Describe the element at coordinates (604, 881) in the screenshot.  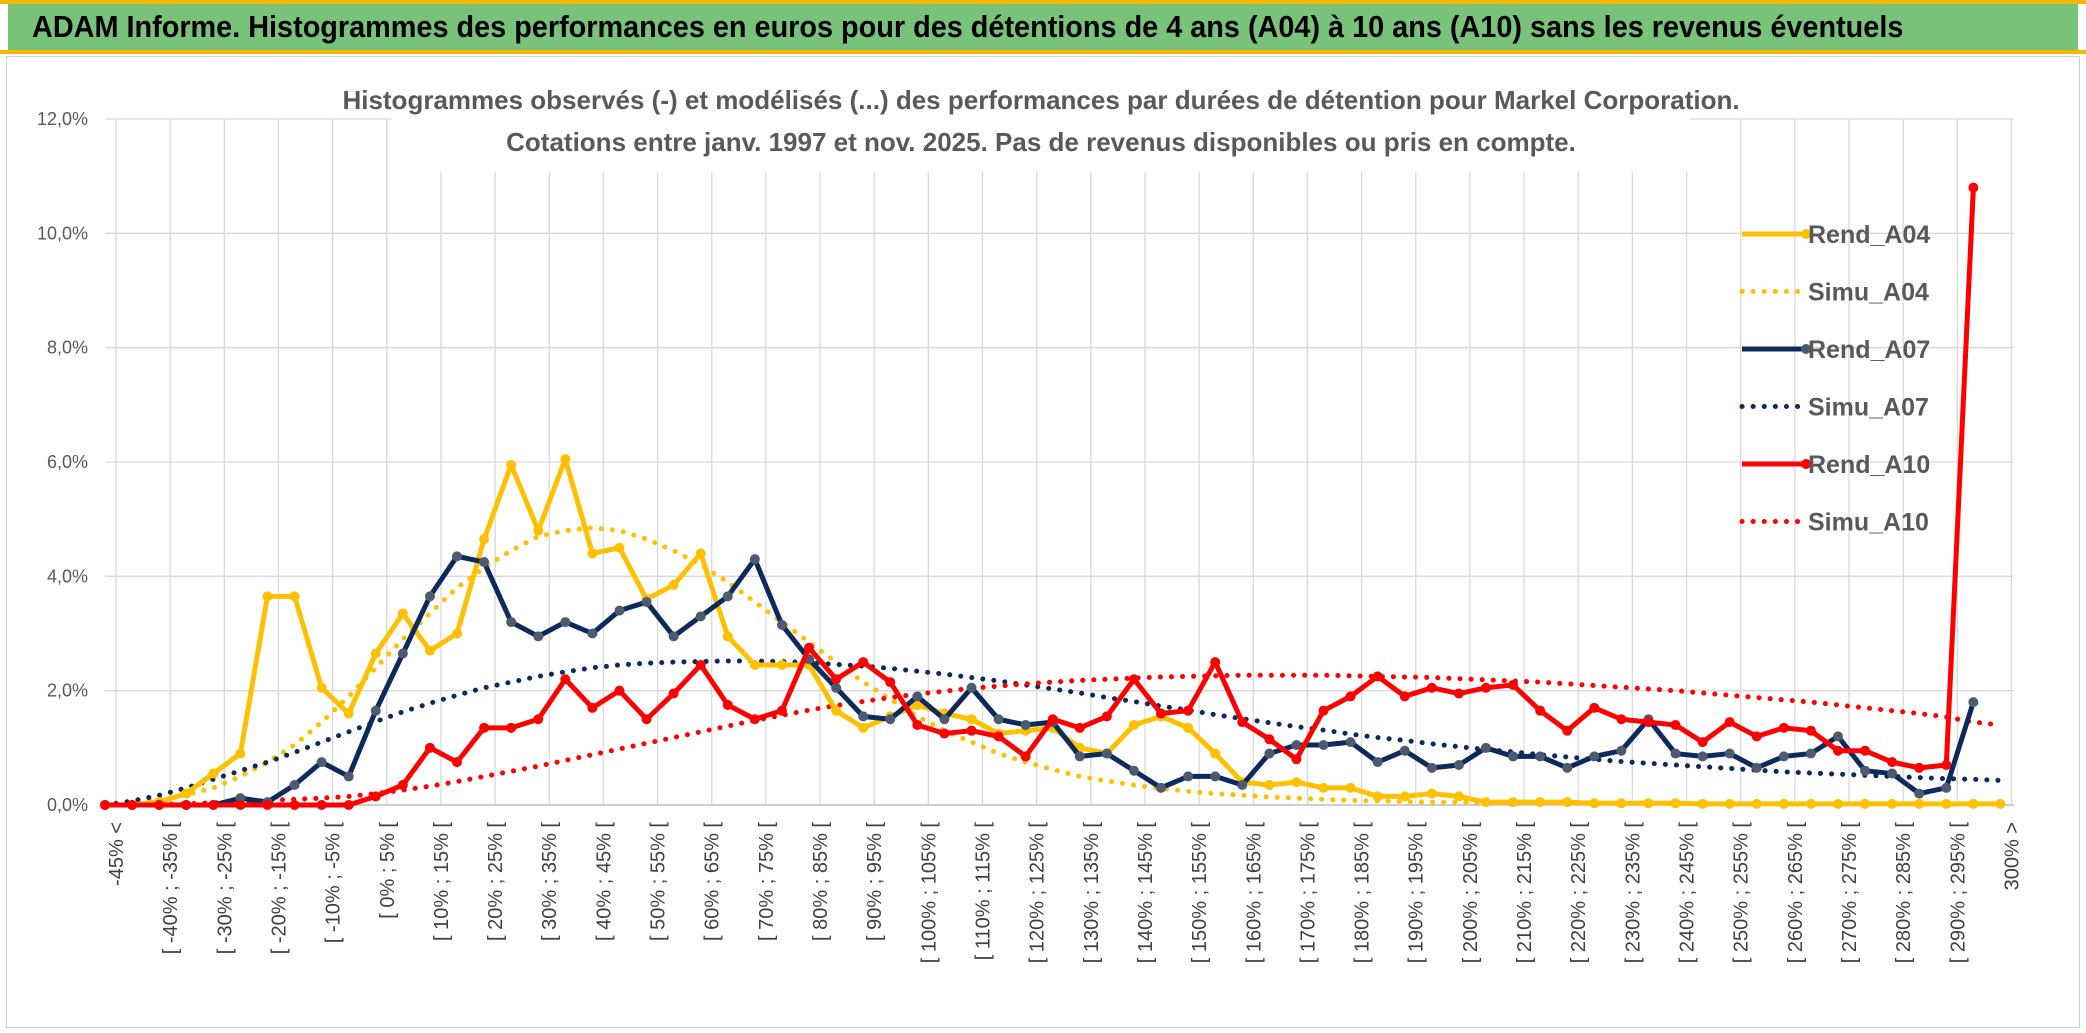
I see `x-tick-label: [ 40% ; 45% [` at that location.